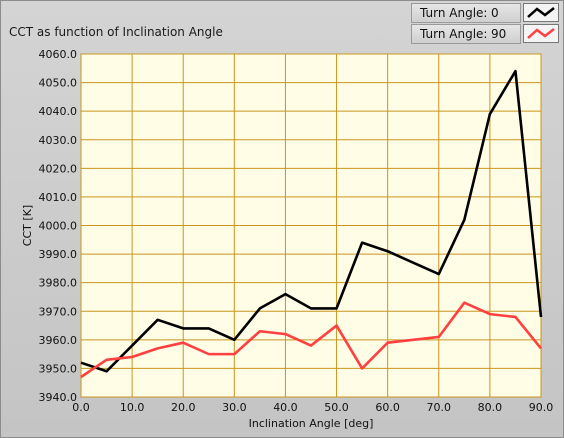  I want to click on x-tick-label: 60.0, so click(387, 407).